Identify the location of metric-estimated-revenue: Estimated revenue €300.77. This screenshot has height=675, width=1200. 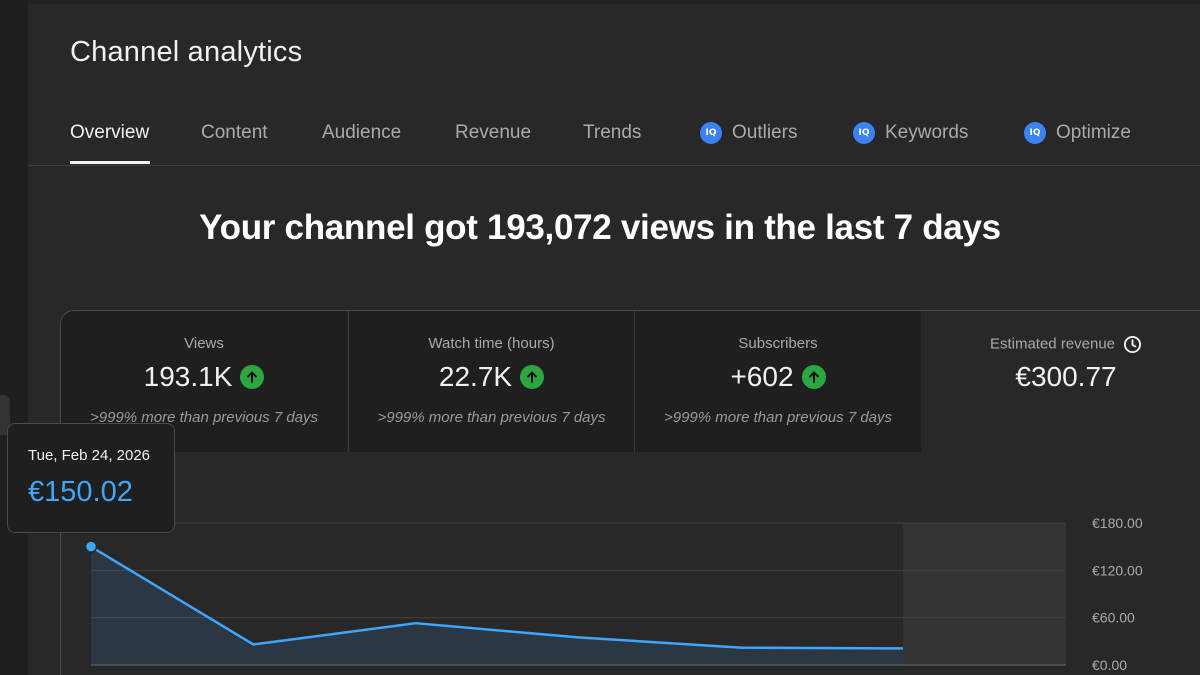
(1060, 381).